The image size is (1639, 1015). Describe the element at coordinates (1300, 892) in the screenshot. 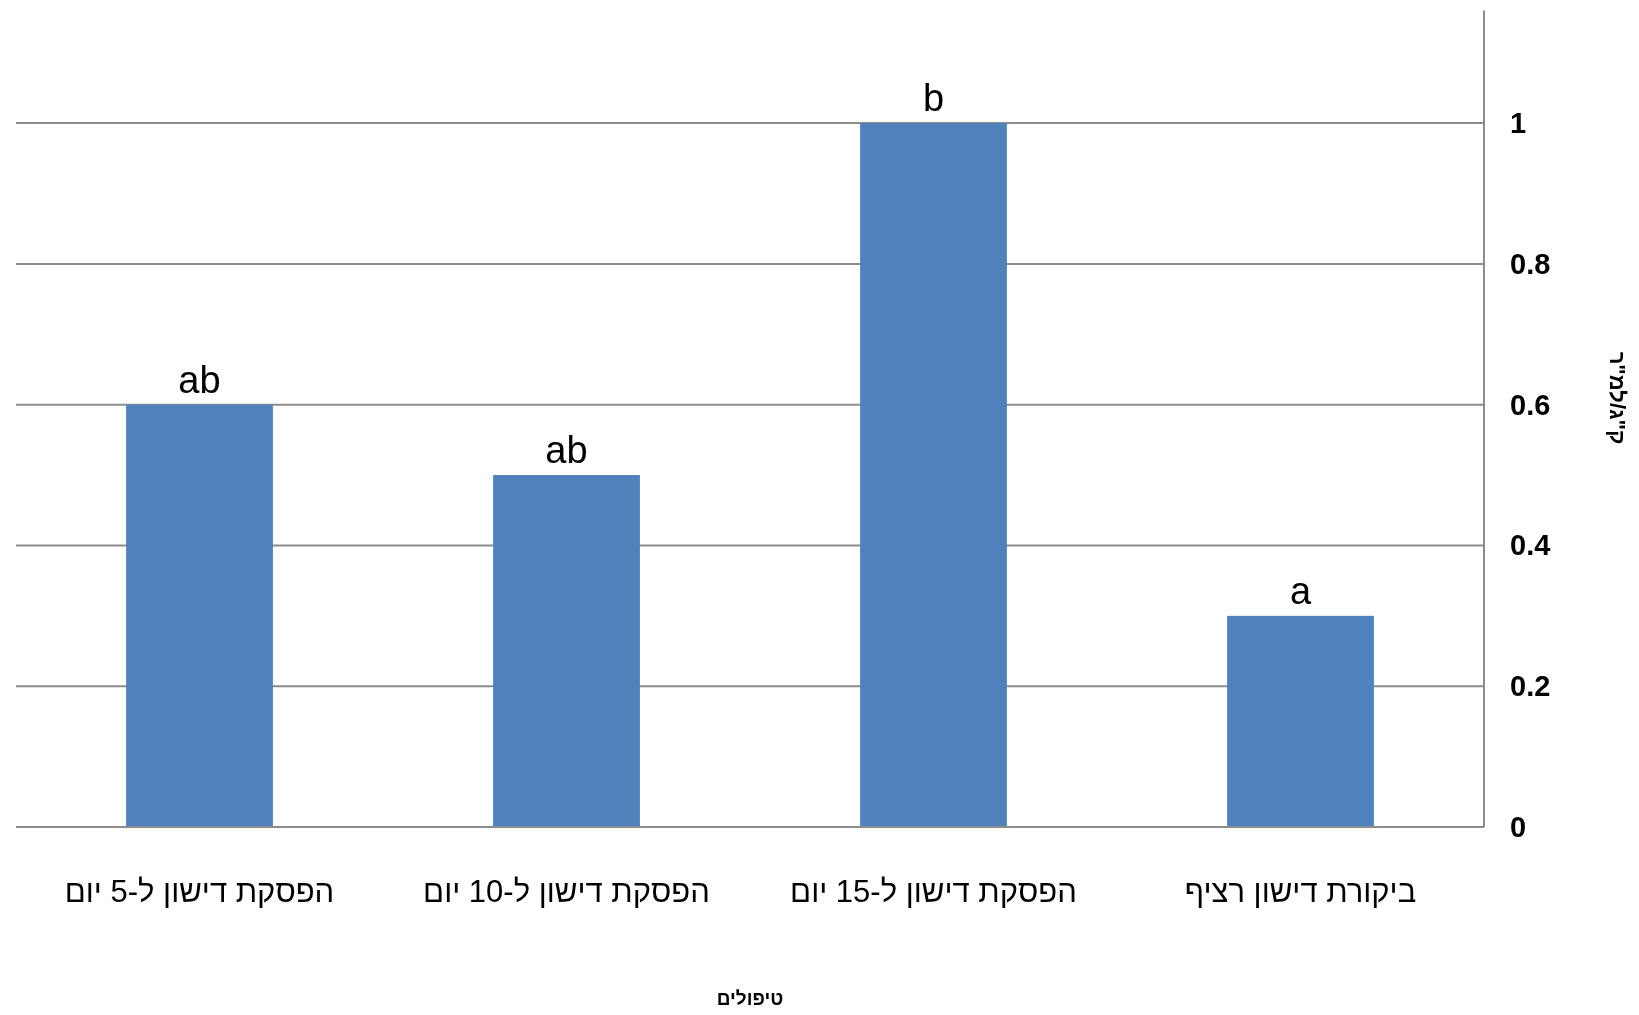

I see `x-tick-label: ביקורת דישון רציף` at that location.